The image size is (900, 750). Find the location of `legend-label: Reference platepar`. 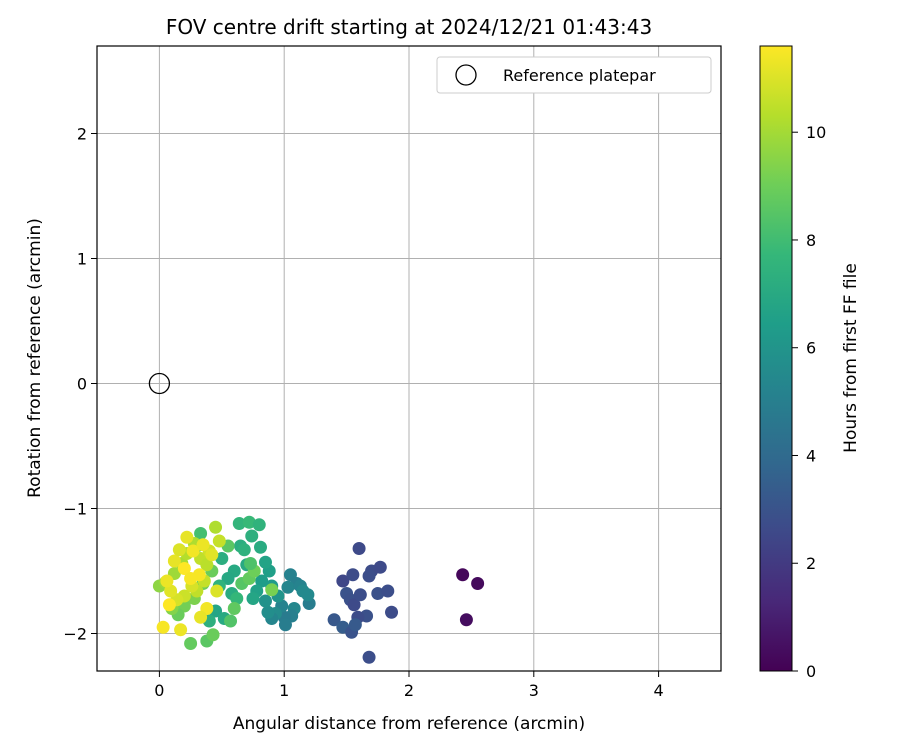

legend-label: Reference platepar is located at coordinates (579, 75).